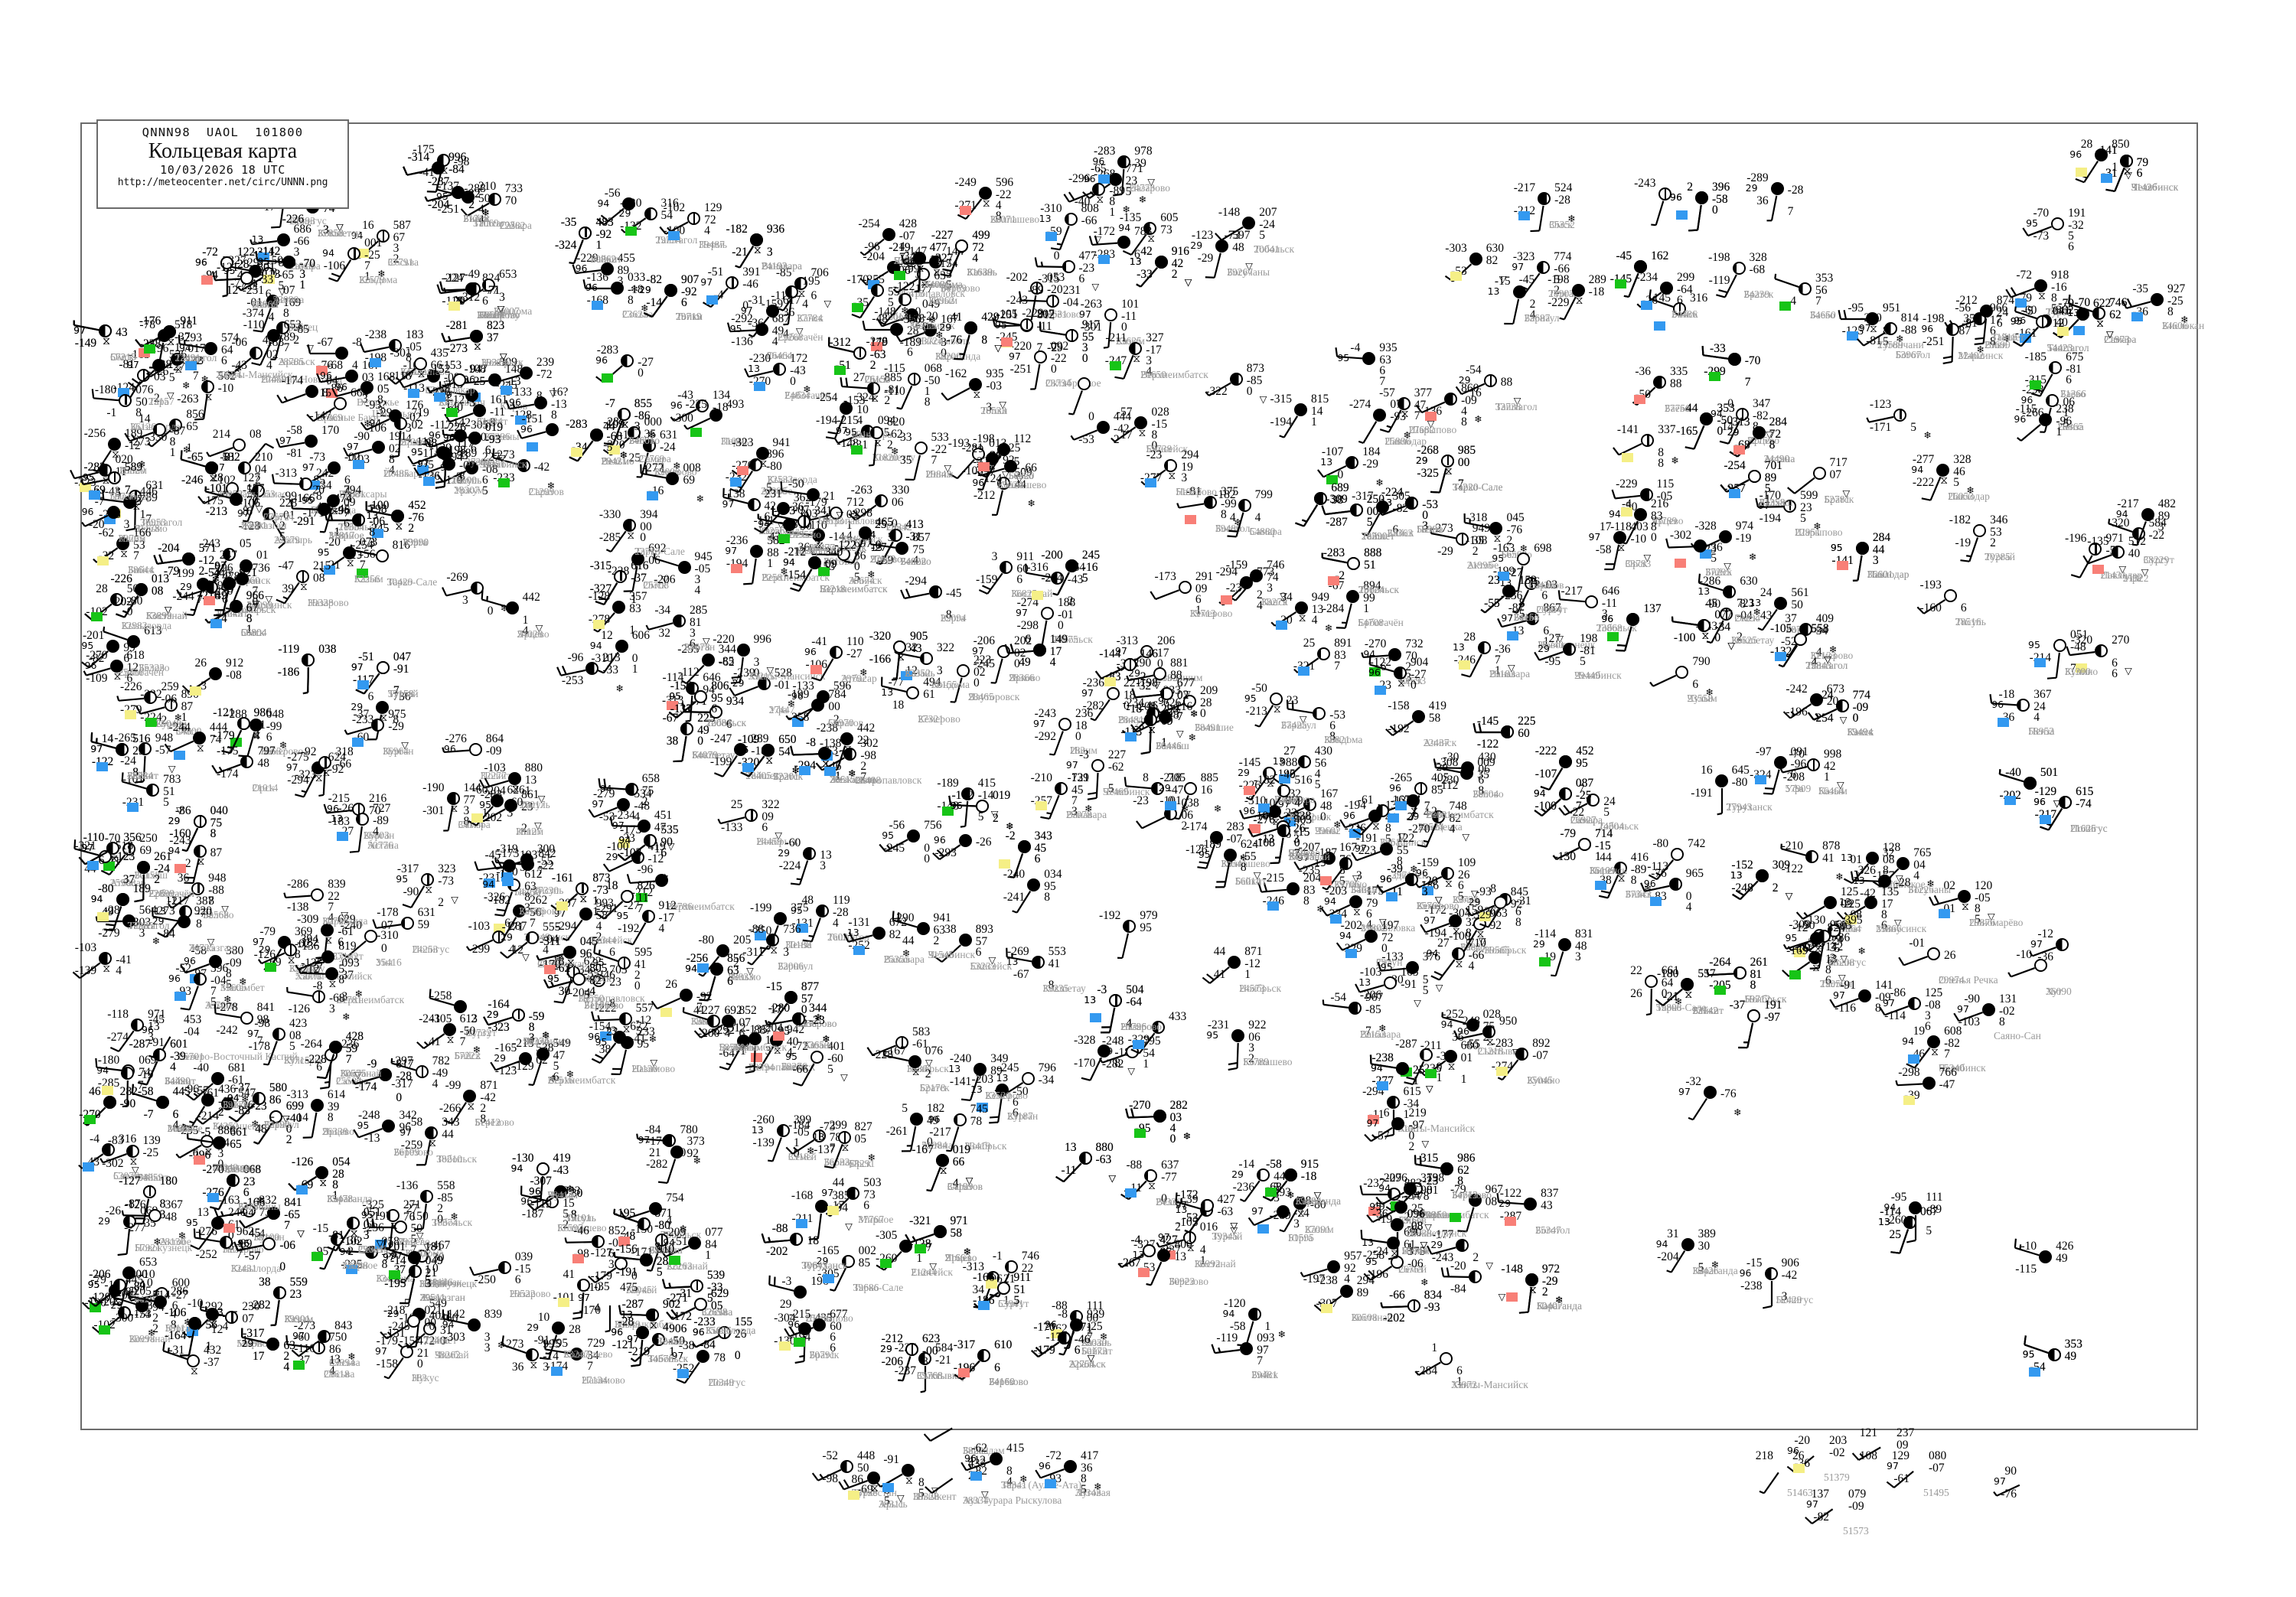 The width and height of the screenshot is (2296, 1597). Describe the element at coordinates (1908, 1073) in the screenshot. I see `temperature-value: -298` at that location.